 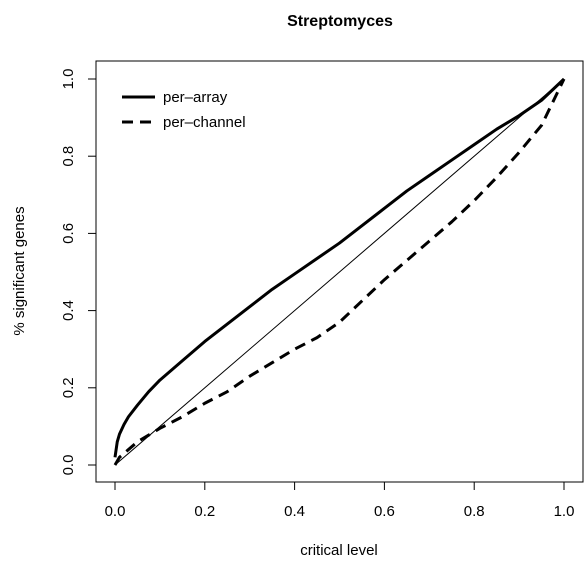 I want to click on legend-label-1: per–array, so click(x=195, y=97).